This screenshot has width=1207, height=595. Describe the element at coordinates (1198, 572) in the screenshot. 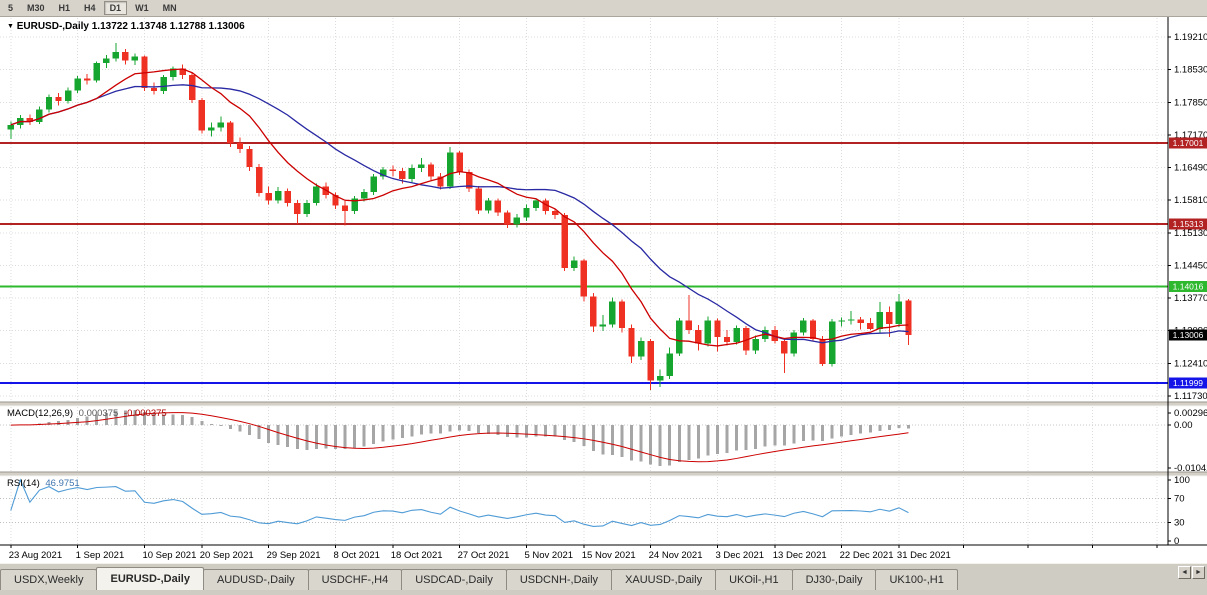

I see `tab-scroll-right-button: ►` at that location.